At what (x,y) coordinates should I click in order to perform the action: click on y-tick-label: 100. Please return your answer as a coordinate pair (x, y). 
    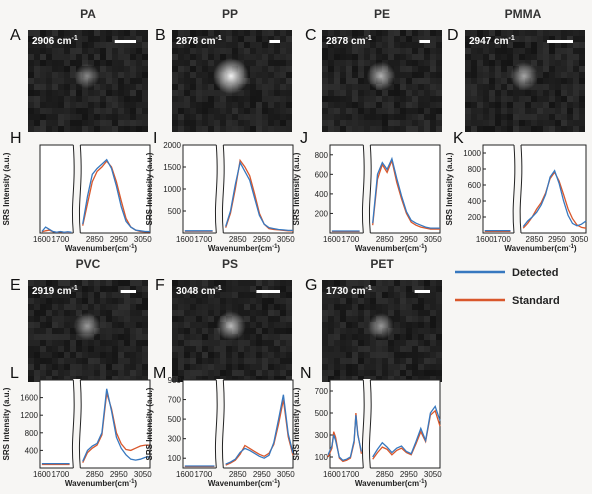
    Looking at the image, I should click on (322, 457).